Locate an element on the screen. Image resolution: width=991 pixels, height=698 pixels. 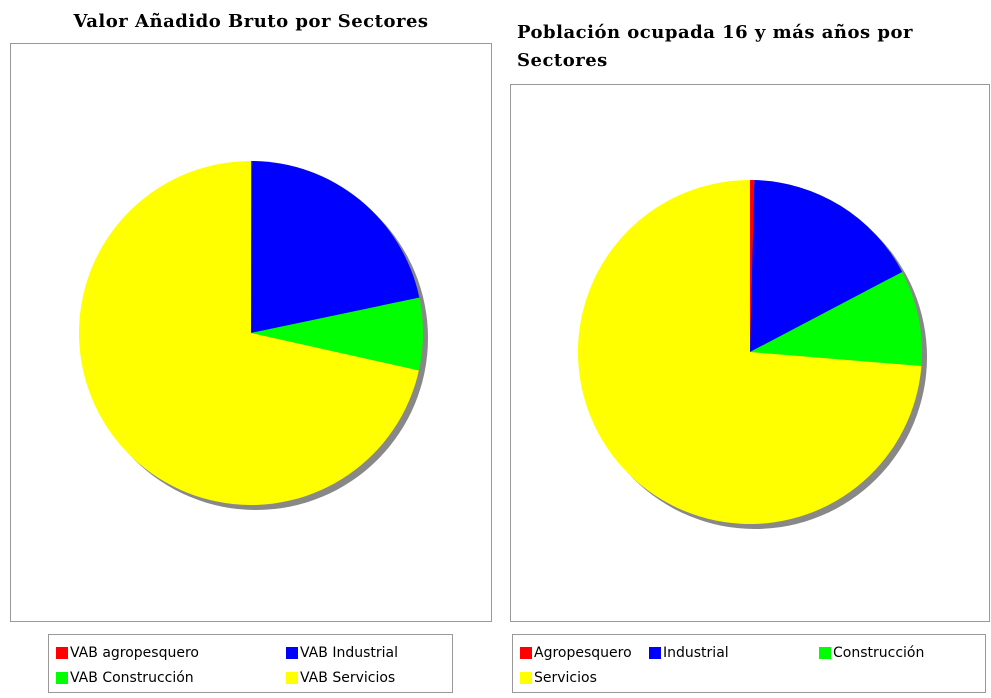
legend-label: Agropesquero is located at coordinates (583, 653).